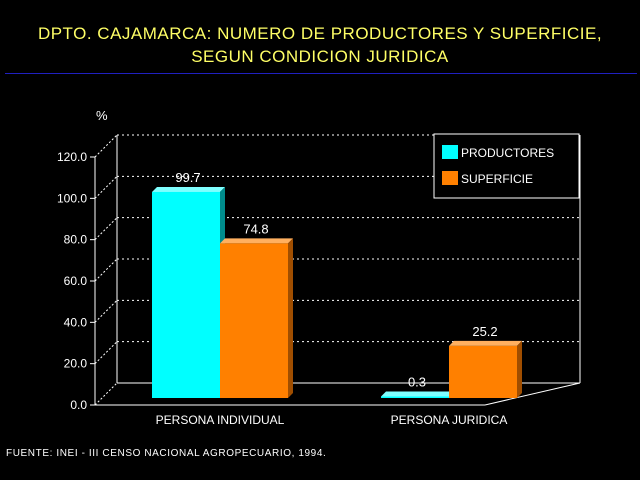 This screenshot has width=640, height=480. What do you see at coordinates (72, 198) in the screenshot?
I see `y-tick-label: 100.0` at bounding box center [72, 198].